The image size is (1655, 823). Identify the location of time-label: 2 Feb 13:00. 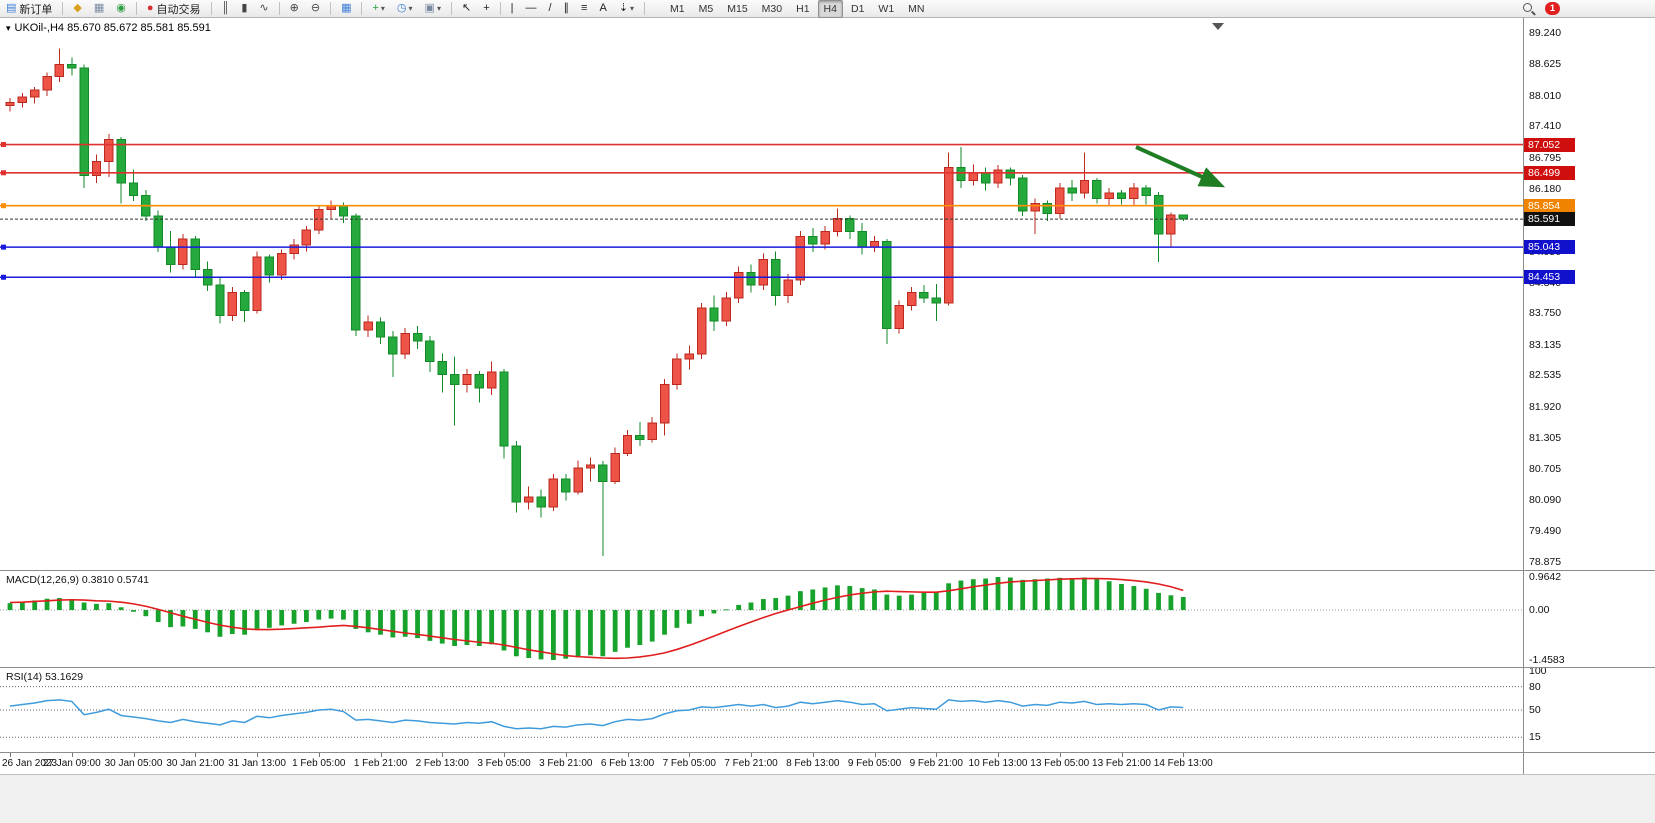
(442, 763).